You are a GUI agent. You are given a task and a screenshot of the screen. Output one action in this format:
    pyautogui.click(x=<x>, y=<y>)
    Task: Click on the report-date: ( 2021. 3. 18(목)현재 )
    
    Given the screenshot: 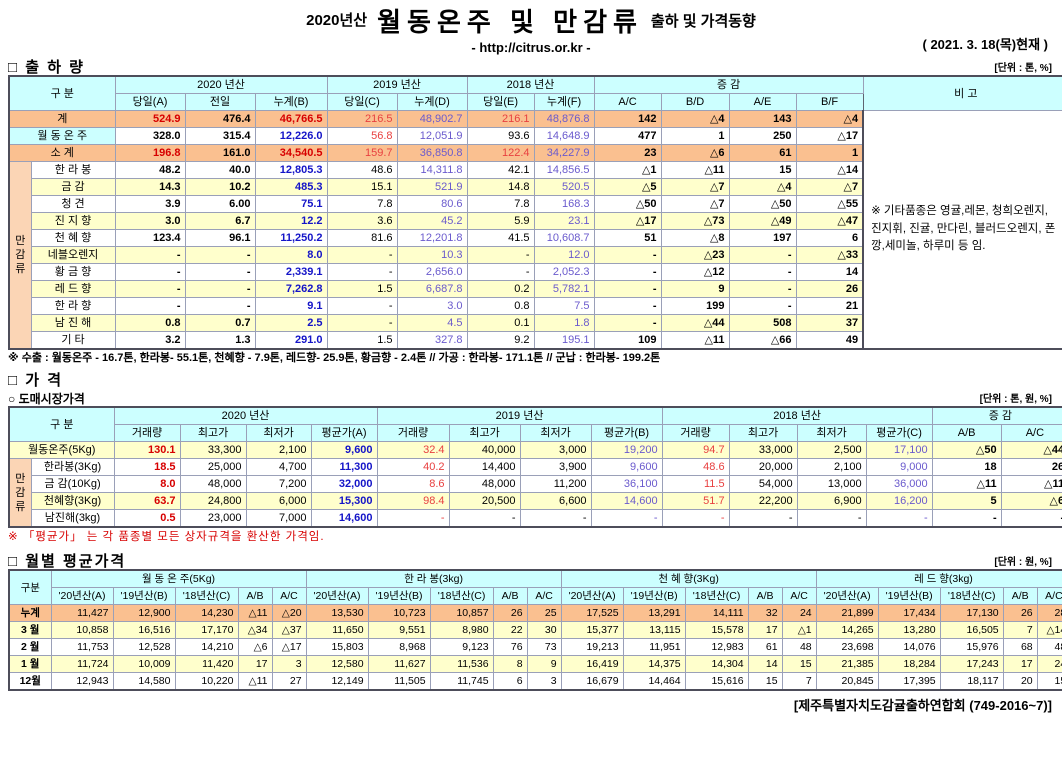 What is the action you would take?
    pyautogui.click(x=985, y=44)
    